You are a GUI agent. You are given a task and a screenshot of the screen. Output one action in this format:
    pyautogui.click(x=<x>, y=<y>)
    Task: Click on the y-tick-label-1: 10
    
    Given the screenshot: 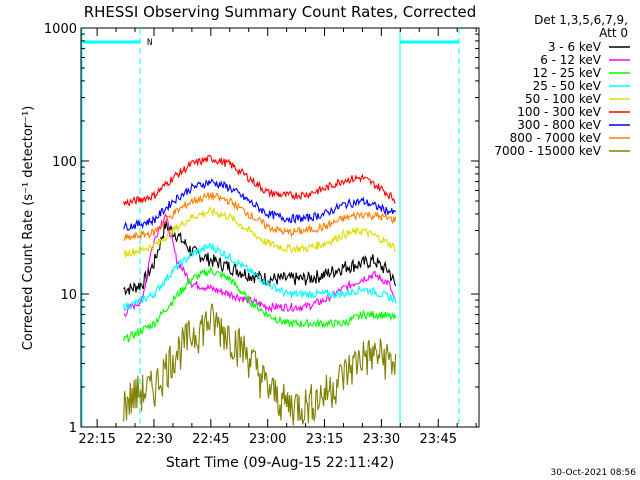 What is the action you would take?
    pyautogui.click(x=68, y=295)
    